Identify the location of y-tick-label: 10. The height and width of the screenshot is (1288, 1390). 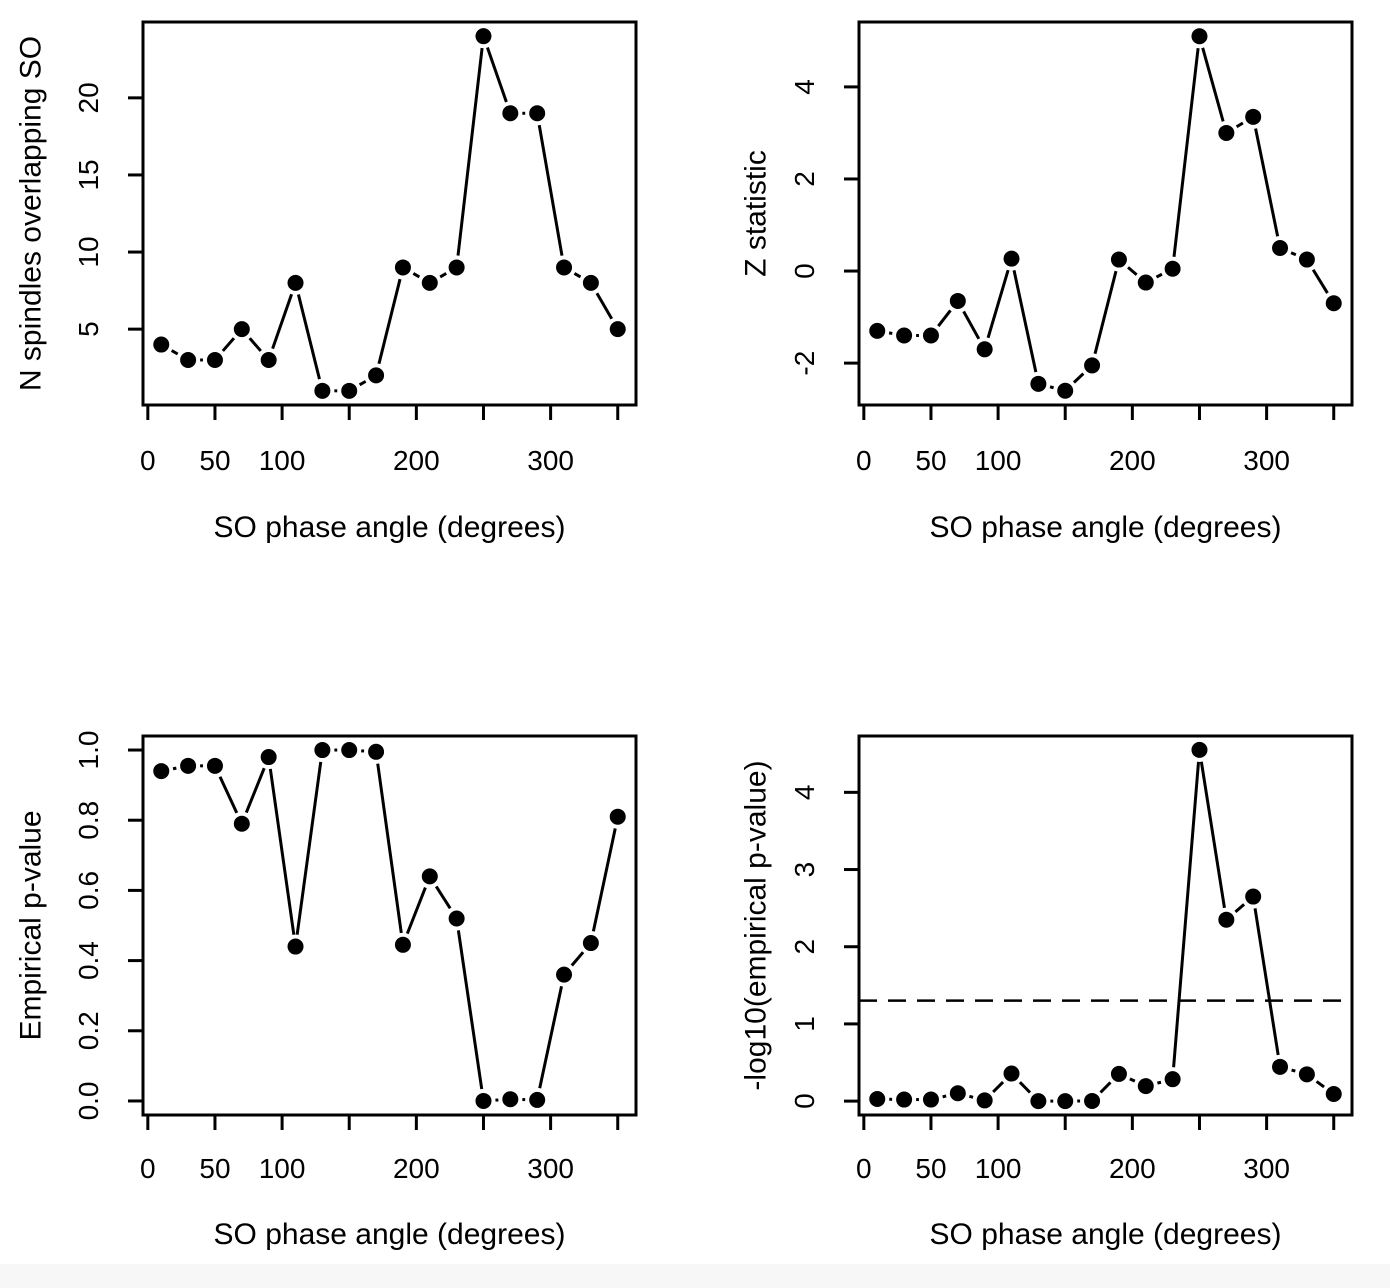
(88, 251).